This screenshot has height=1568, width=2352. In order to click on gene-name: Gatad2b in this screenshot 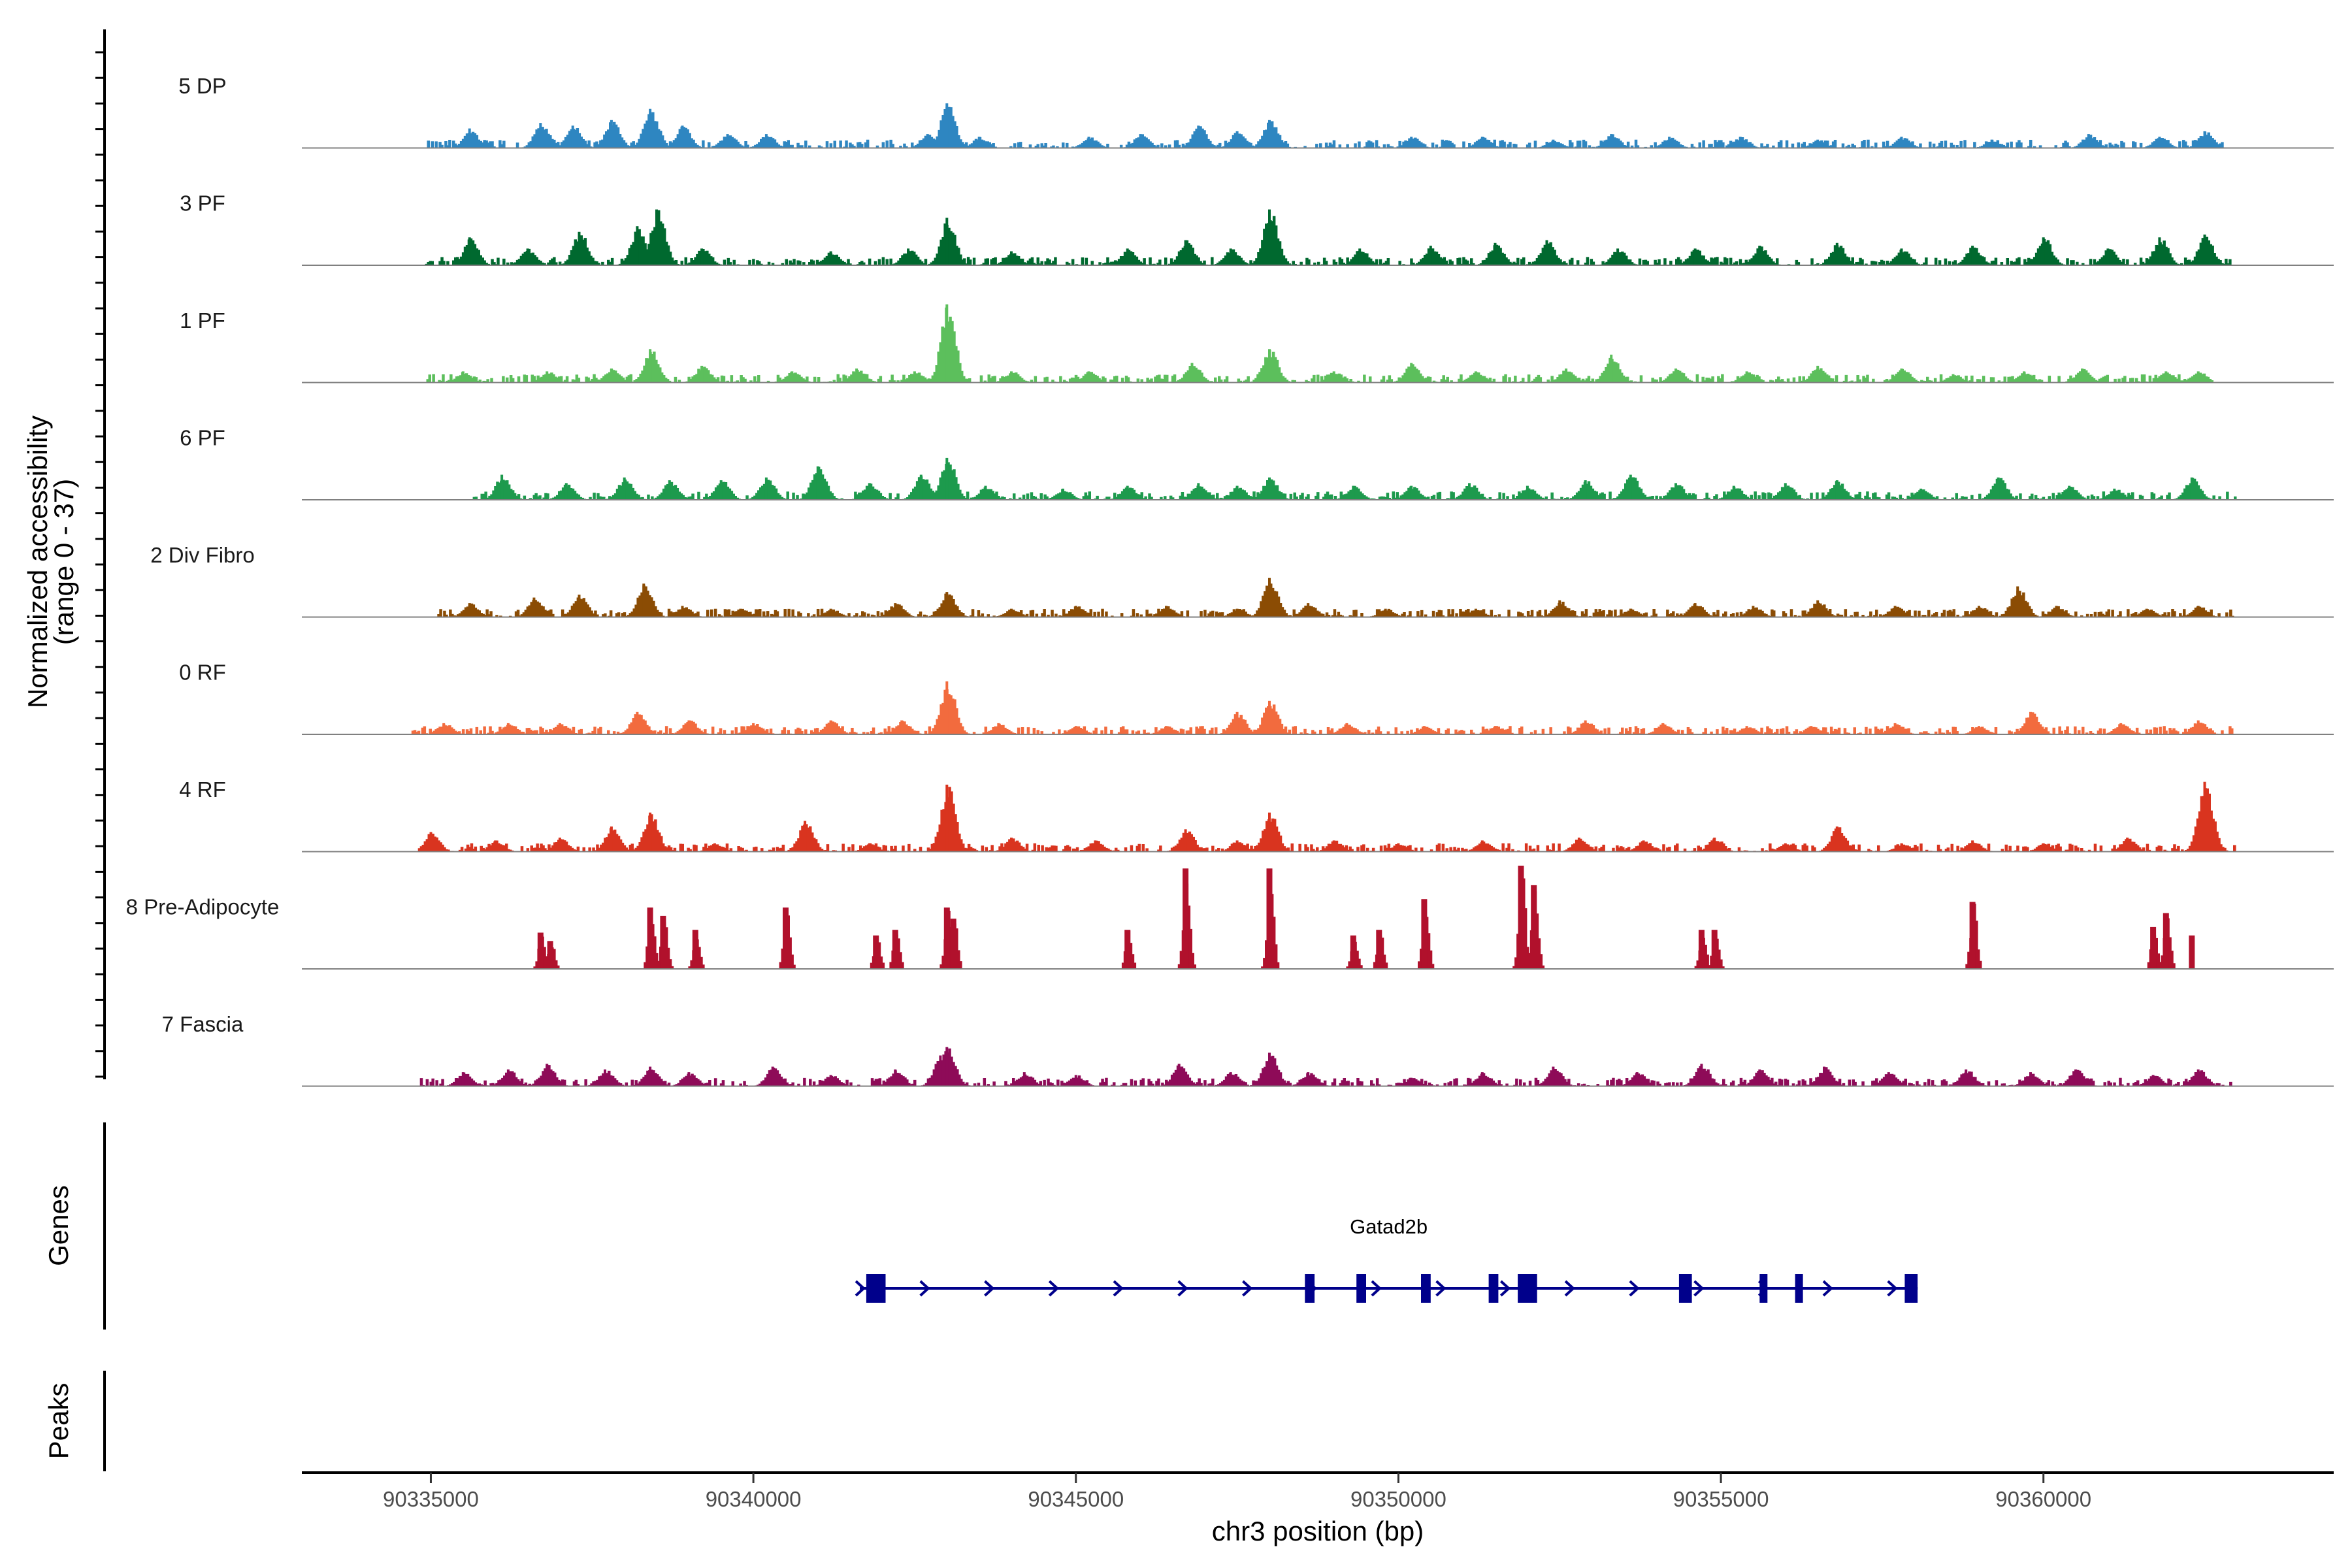, I will do `click(1389, 1226)`.